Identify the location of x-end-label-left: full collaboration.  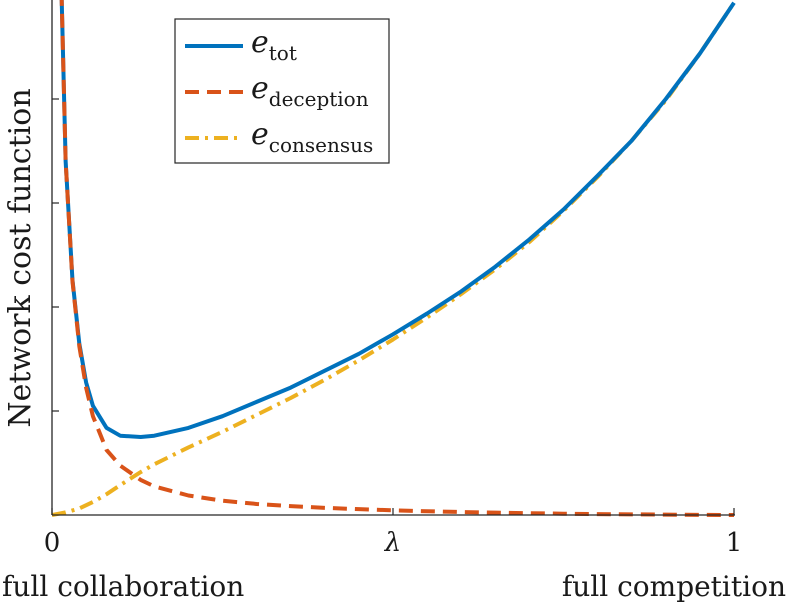
(123, 586).